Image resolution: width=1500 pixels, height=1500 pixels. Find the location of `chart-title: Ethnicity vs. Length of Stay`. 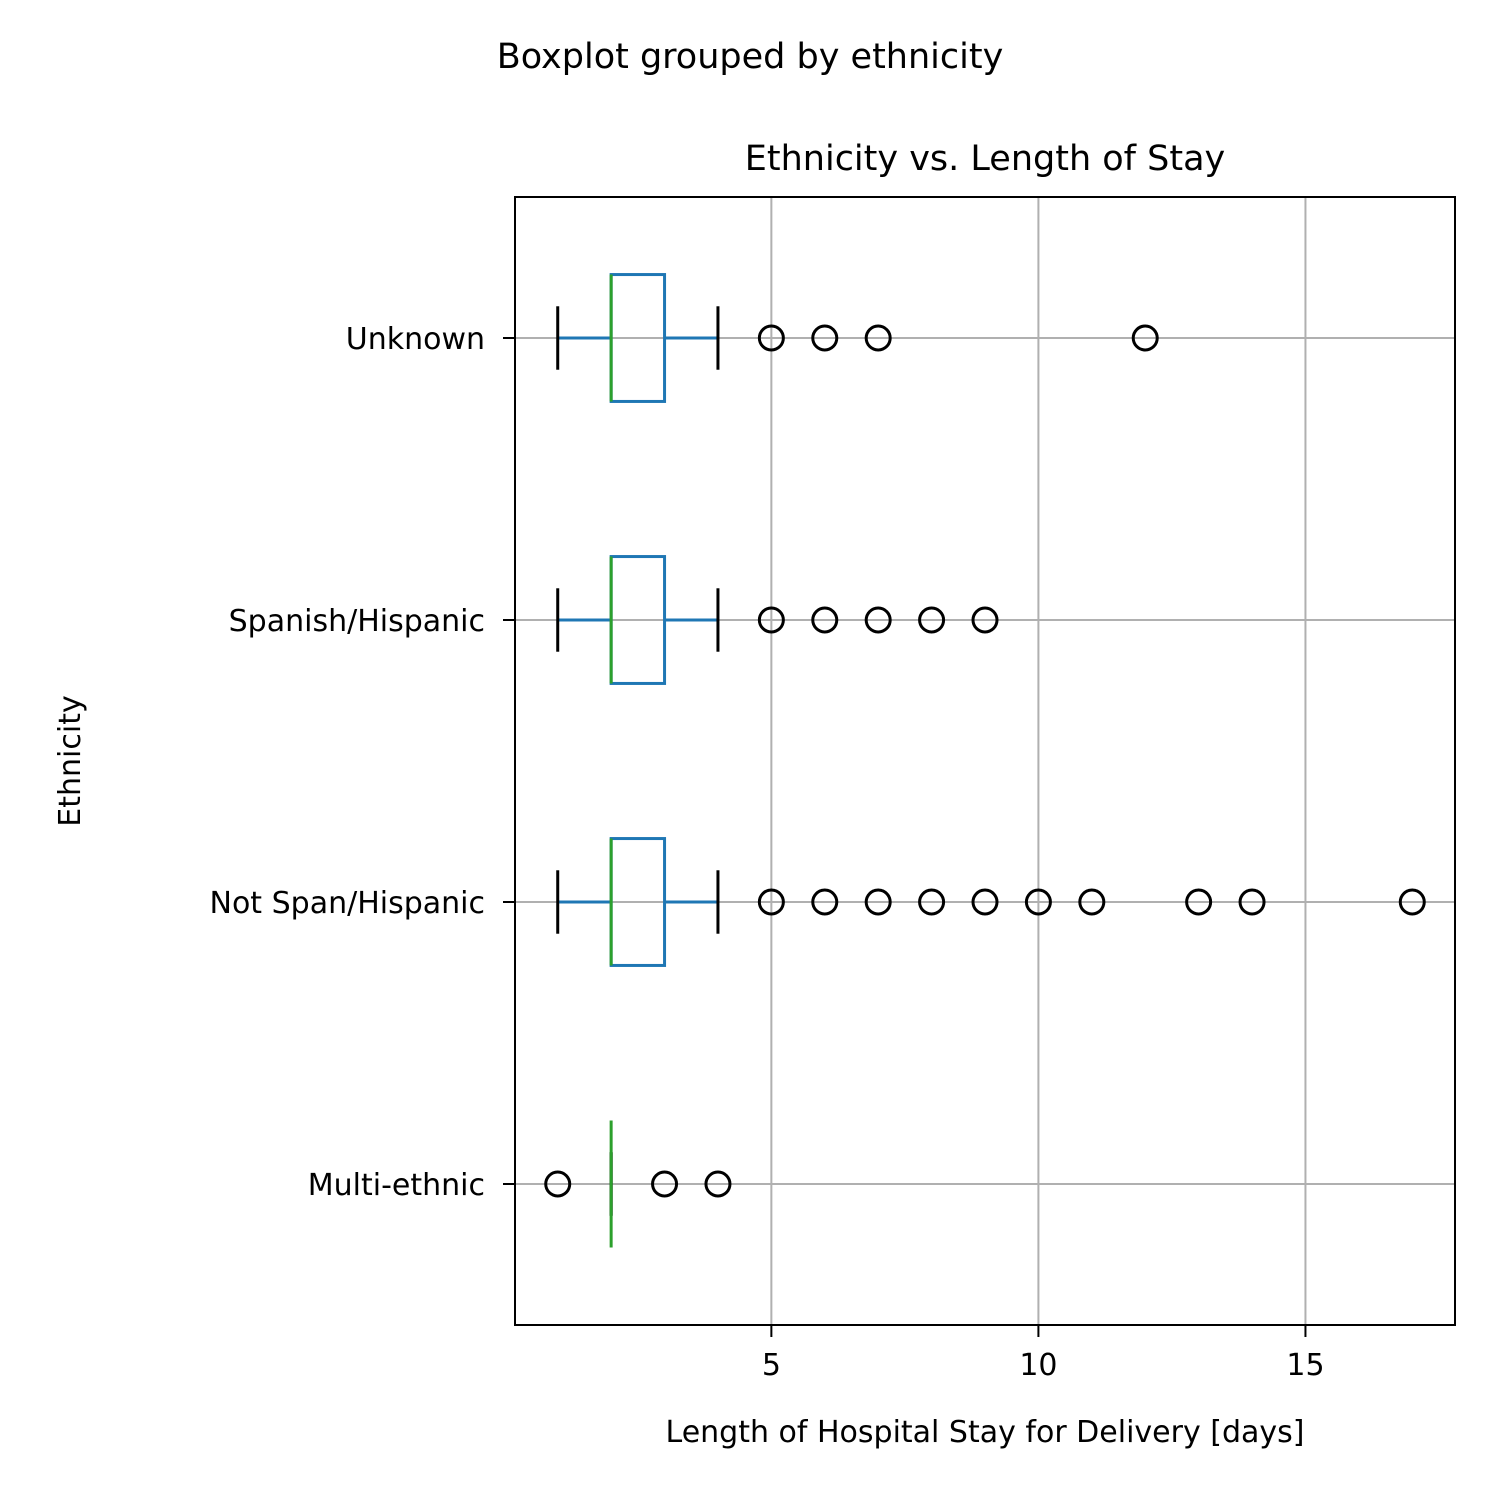

chart-title: Ethnicity vs. Length of Stay is located at coordinates (985, 159).